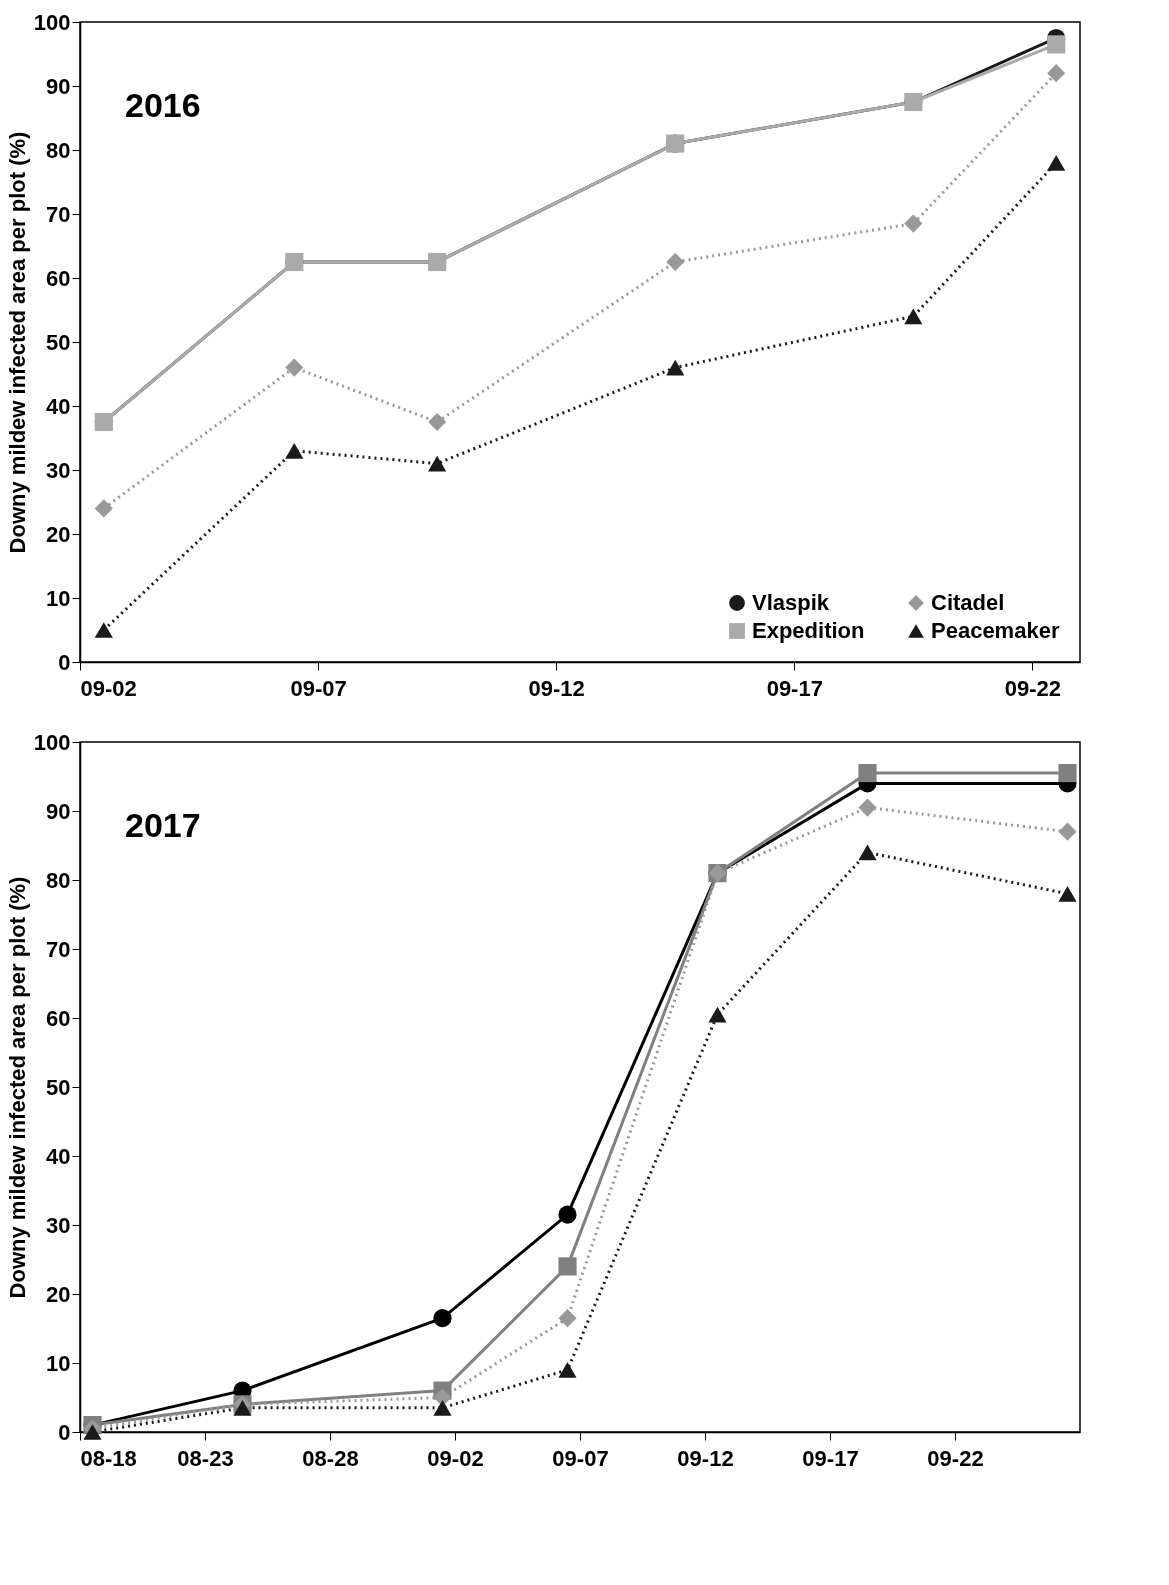  What do you see at coordinates (995, 630) in the screenshot?
I see `legend-label: Peacemaker` at bounding box center [995, 630].